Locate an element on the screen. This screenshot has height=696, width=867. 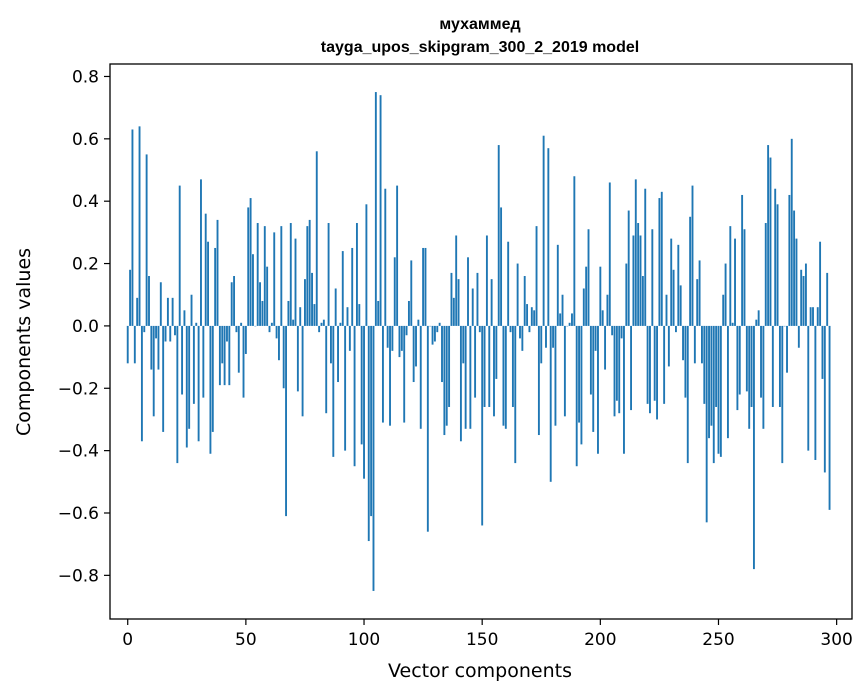
y-tick-label: −0.8 is located at coordinates (78, 576).